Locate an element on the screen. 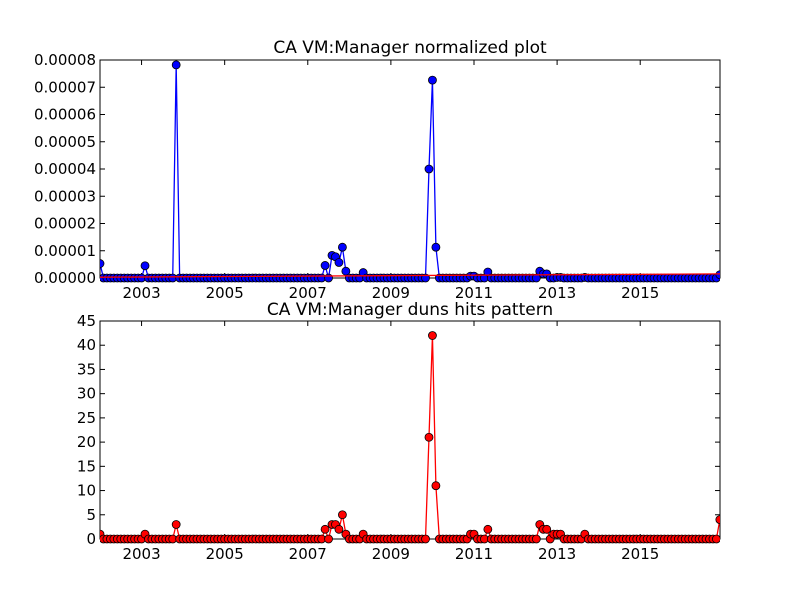 This screenshot has height=600, width=800. y-tick-label: 0.00004 is located at coordinates (65, 169).